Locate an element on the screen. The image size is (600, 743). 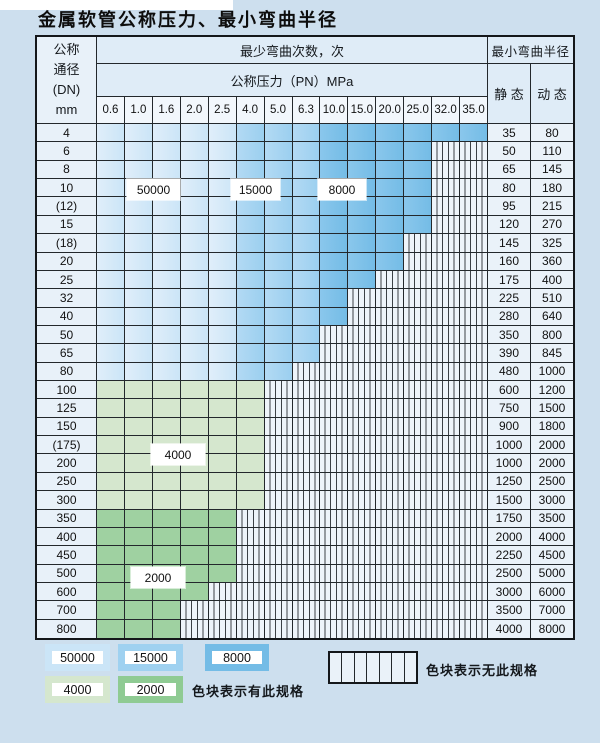
pressure-tick-cell: 32.0 is located at coordinates (446, 110).